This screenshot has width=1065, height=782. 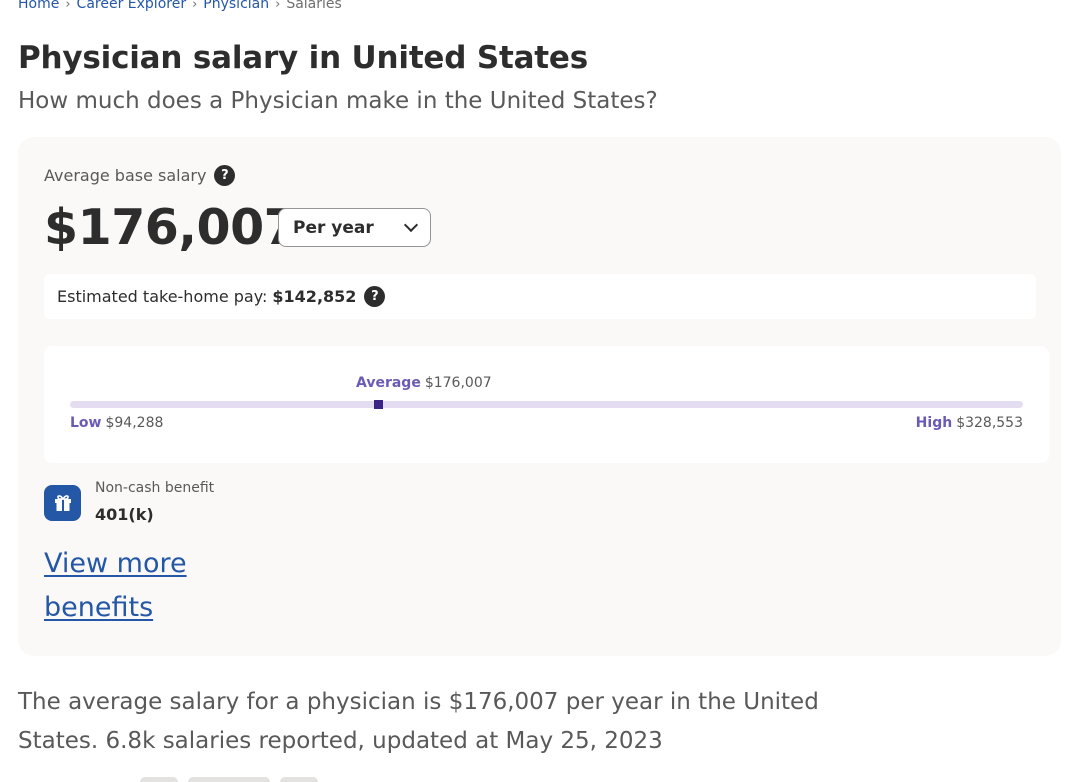 I want to click on average-salary-label-text: Average base salary, so click(x=125, y=175).